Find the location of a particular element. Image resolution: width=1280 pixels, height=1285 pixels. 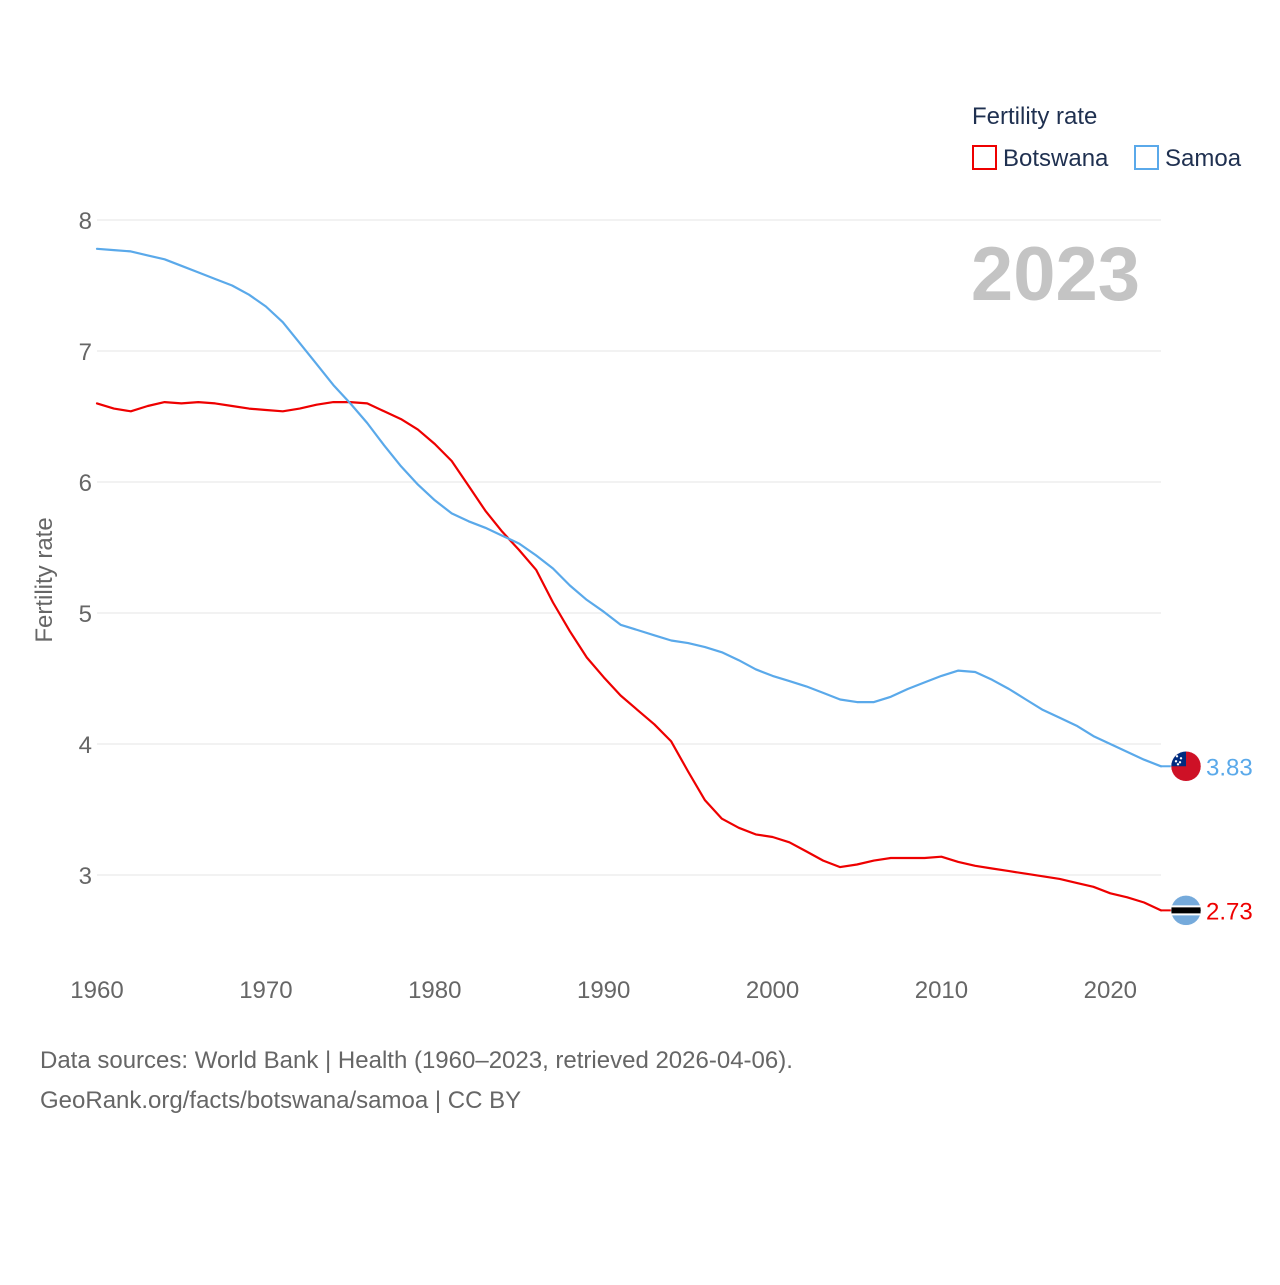

x-tick-label: 2000 is located at coordinates (772, 990).